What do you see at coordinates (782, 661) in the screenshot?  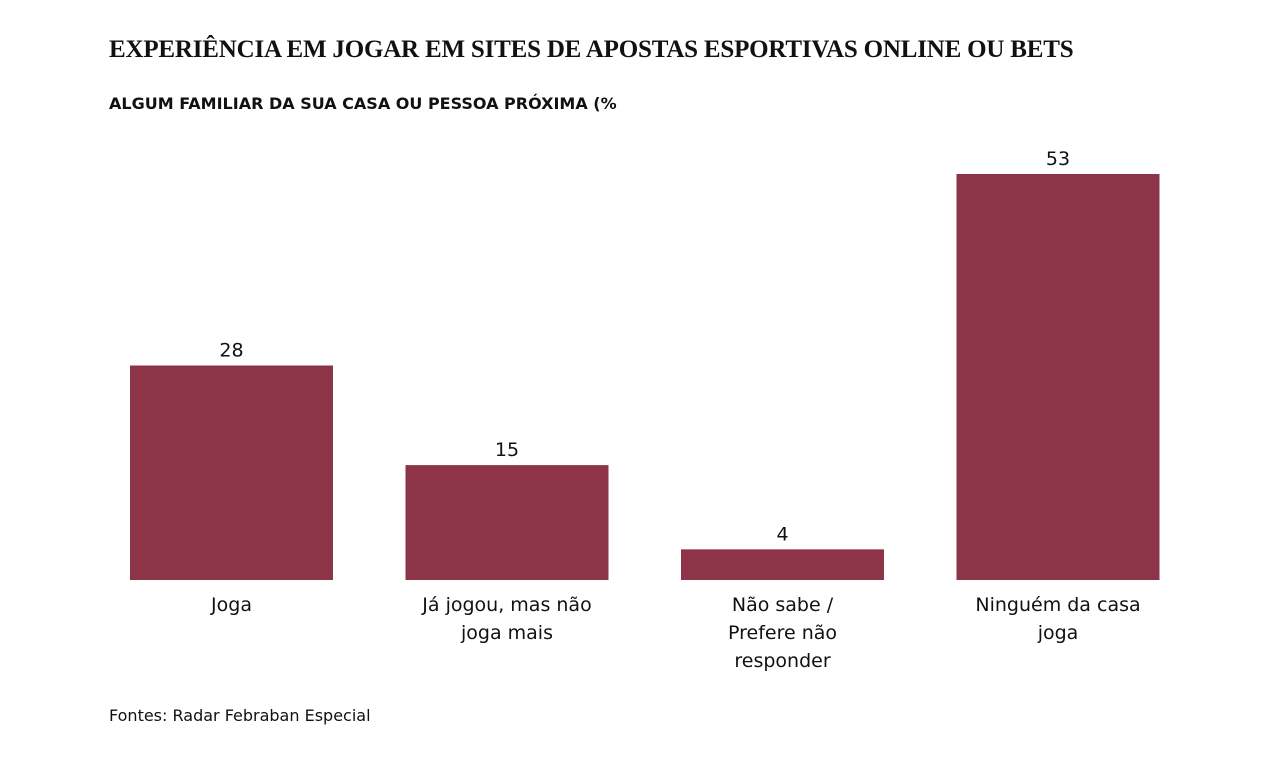 I see `category-label: responder` at bounding box center [782, 661].